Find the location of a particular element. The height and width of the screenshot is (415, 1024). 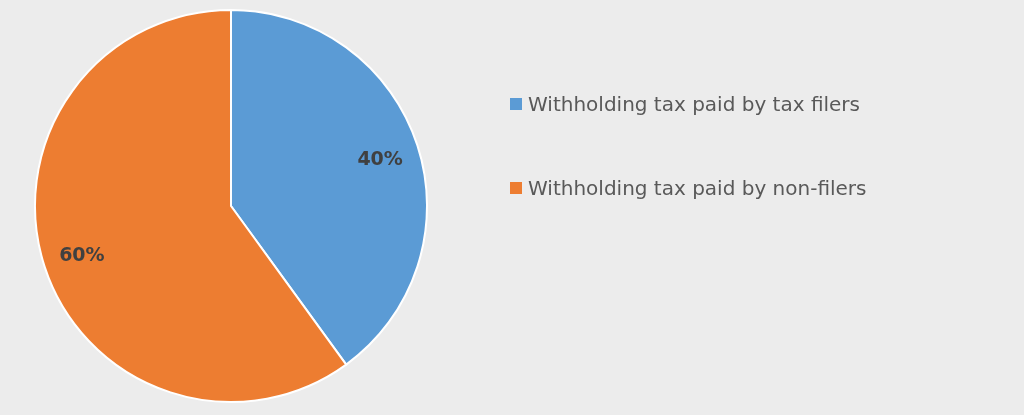

data-label: 60% is located at coordinates (82, 254).